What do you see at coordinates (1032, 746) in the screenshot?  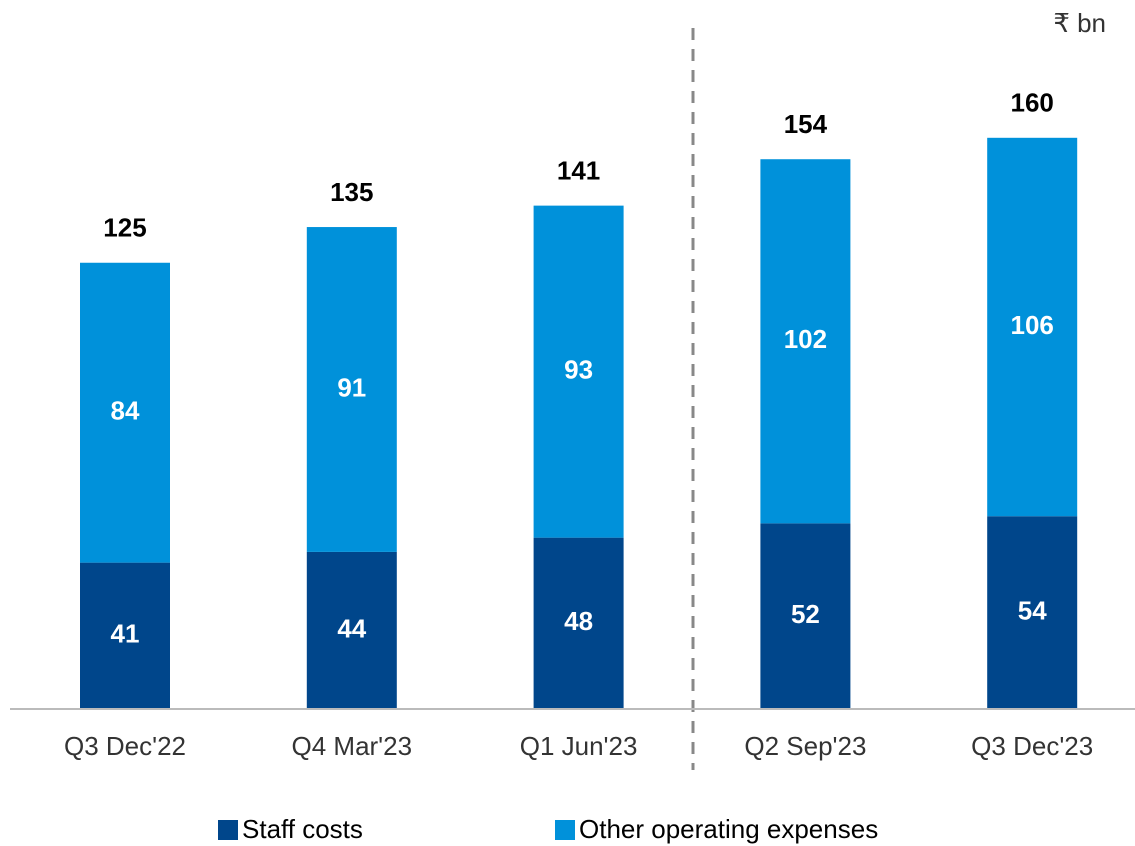 I see `x-tick-label: Q3 Dec'23` at bounding box center [1032, 746].